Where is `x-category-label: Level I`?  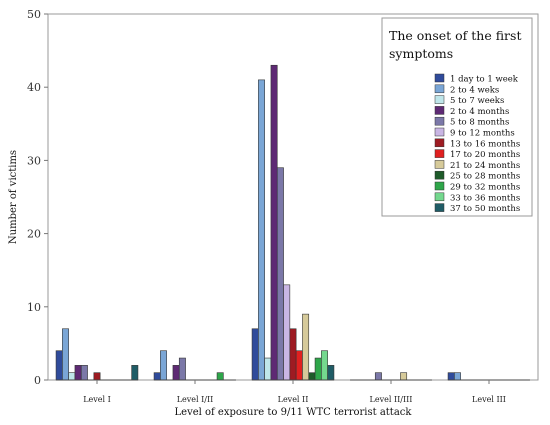
x-category-label: Level I is located at coordinates (97, 399).